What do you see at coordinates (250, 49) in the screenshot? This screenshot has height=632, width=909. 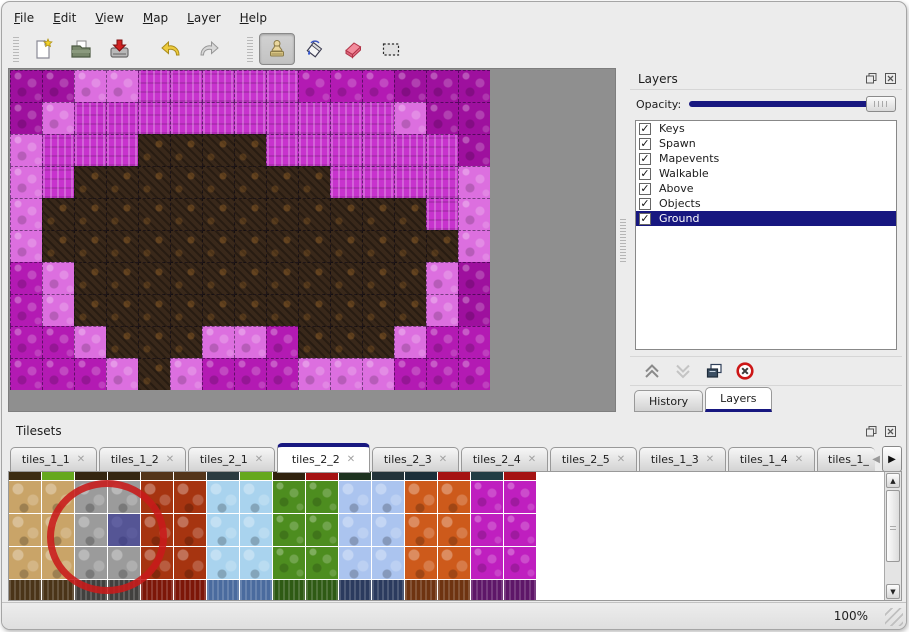 I see `toolbar-handle` at bounding box center [250, 49].